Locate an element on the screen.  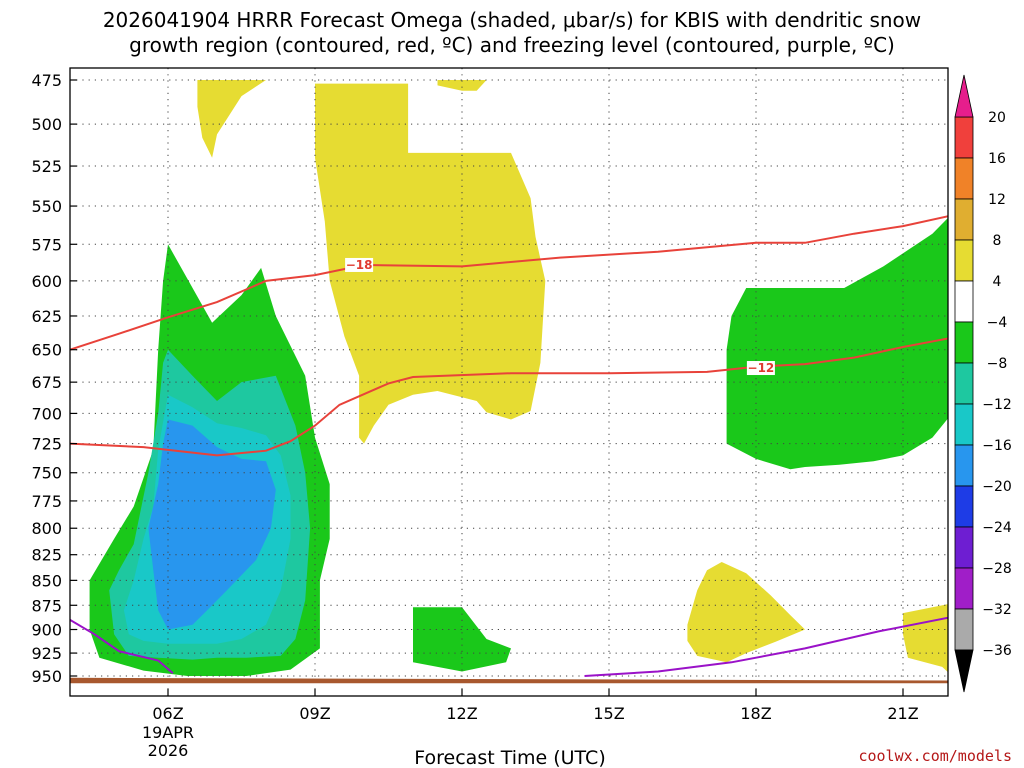
credit-text: coolwx.com/models is located at coordinates (935, 756).